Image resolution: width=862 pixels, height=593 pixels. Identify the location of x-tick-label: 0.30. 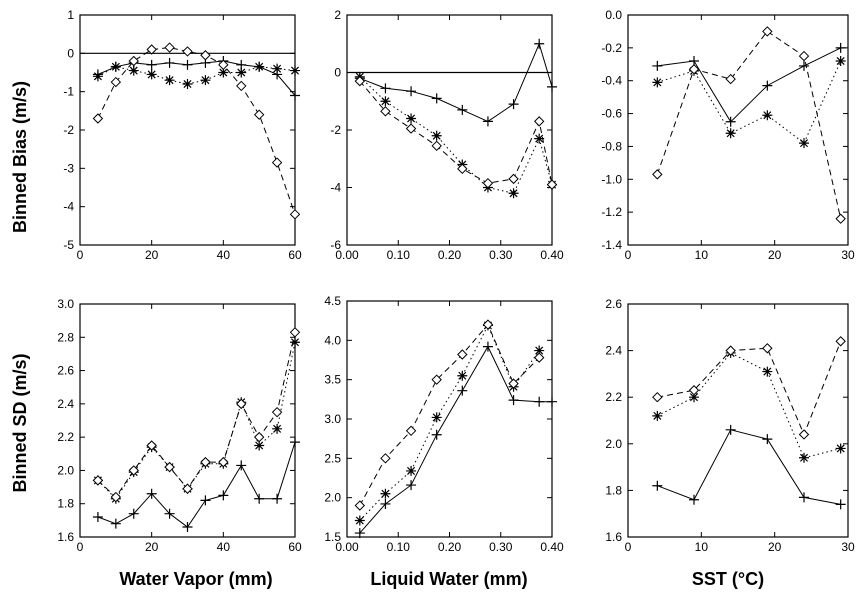
(501, 255).